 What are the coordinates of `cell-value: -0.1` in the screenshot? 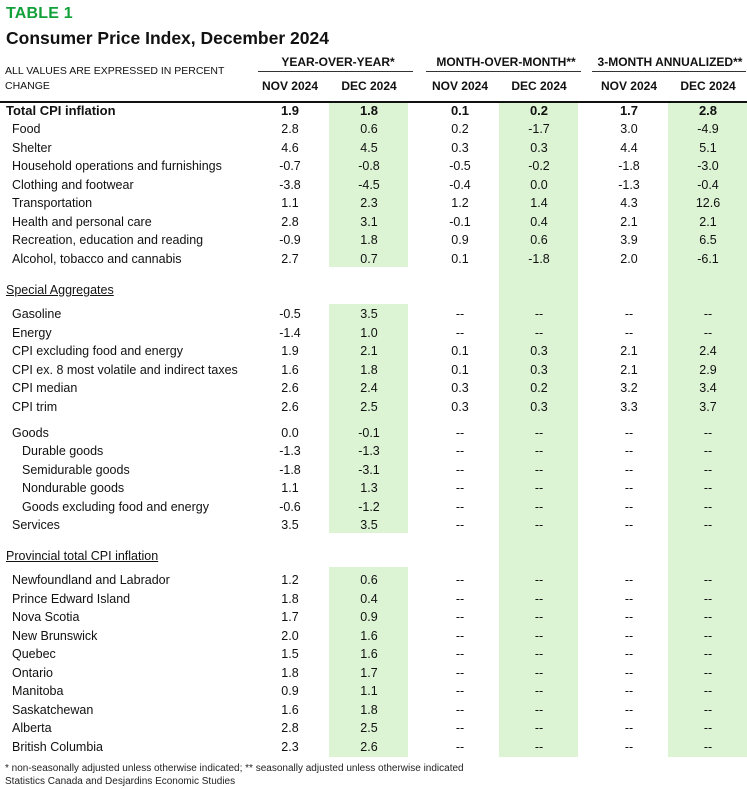 It's located at (369, 433).